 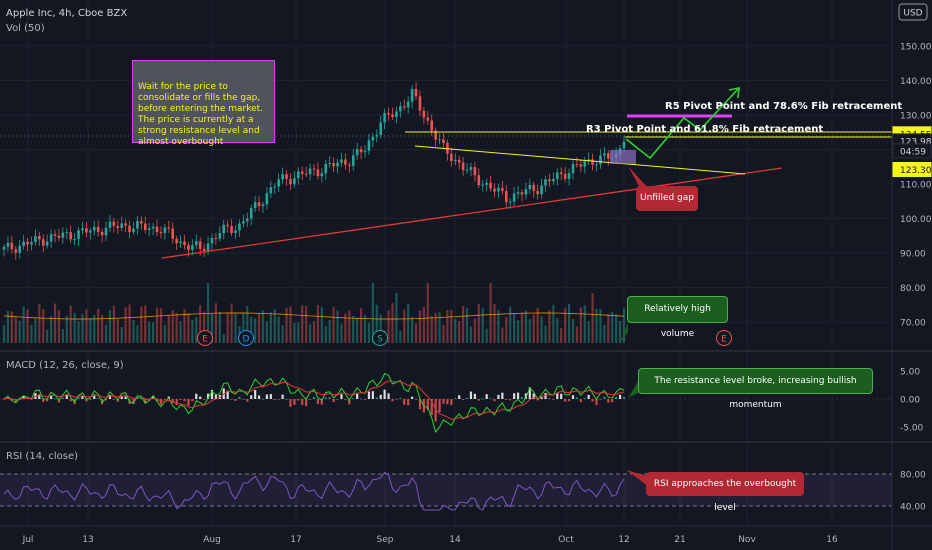 I want to click on time-tick-label: Nov, so click(x=747, y=540).